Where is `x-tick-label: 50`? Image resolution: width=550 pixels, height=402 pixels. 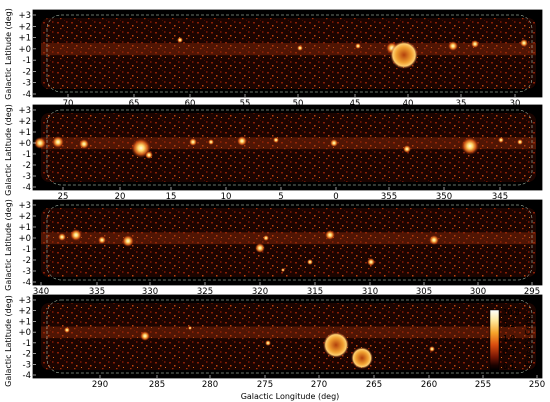 x-tick-label: 50 is located at coordinates (298, 104).